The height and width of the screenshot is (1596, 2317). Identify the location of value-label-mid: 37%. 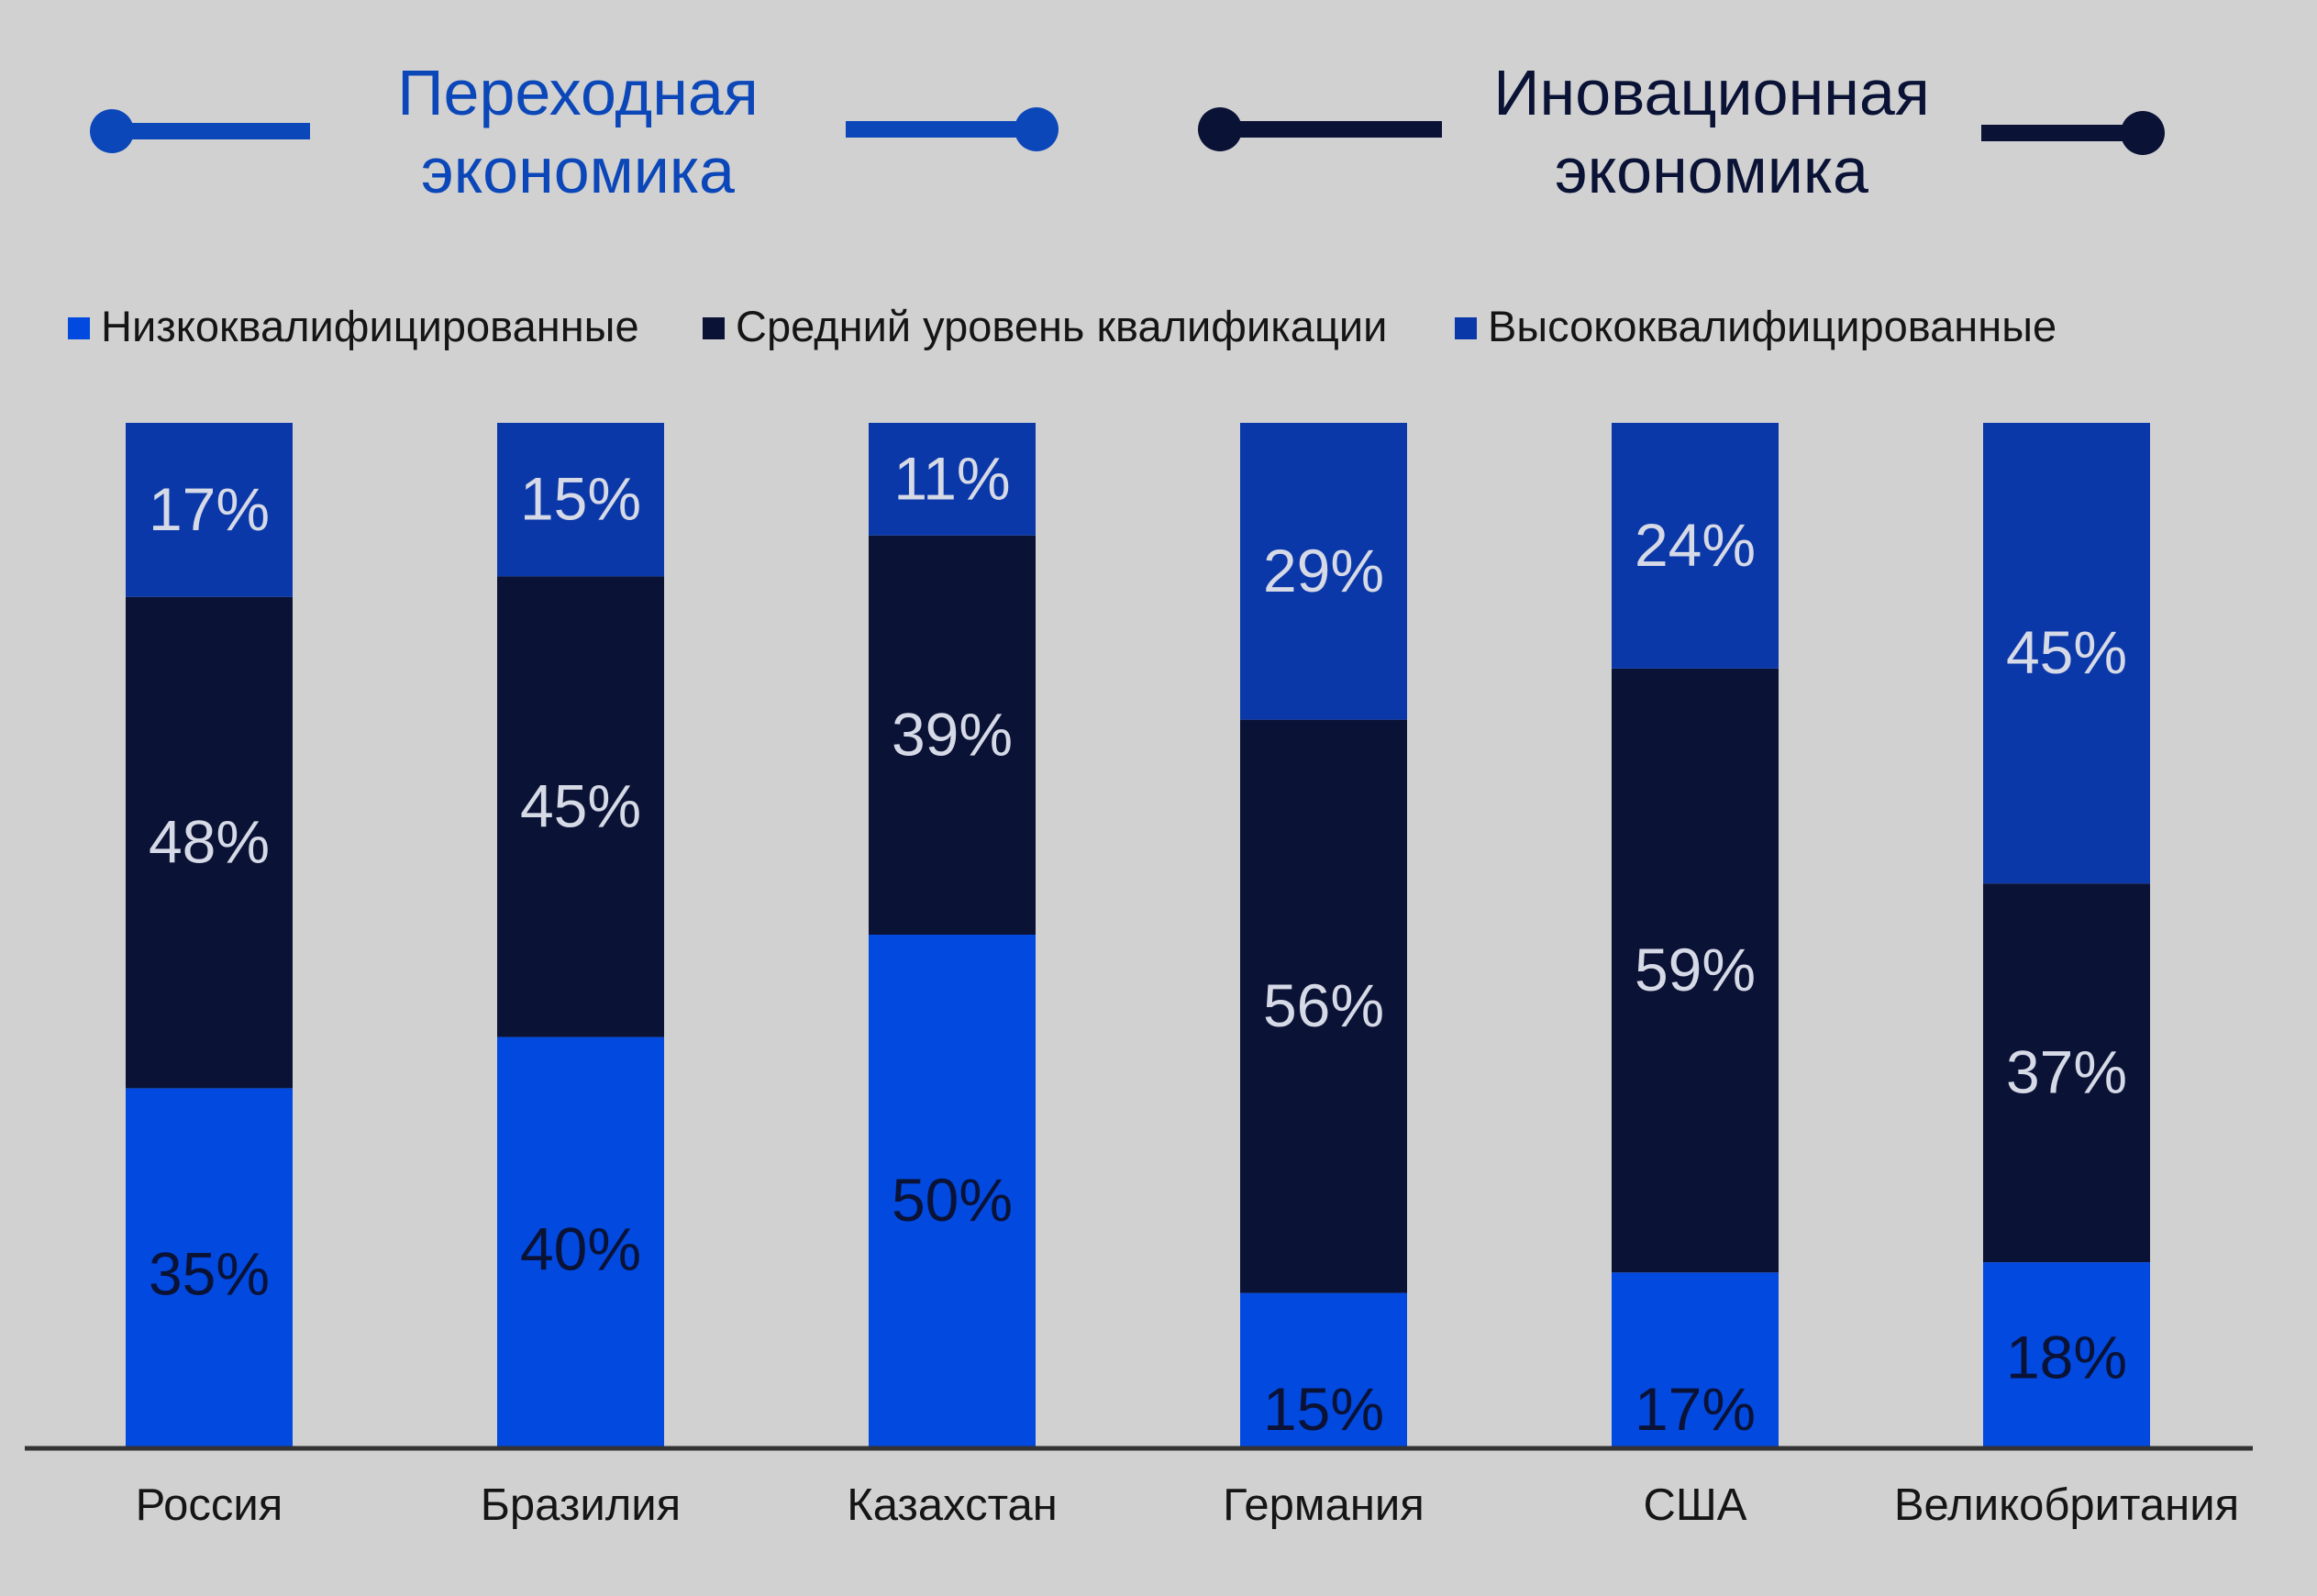
(2066, 1072).